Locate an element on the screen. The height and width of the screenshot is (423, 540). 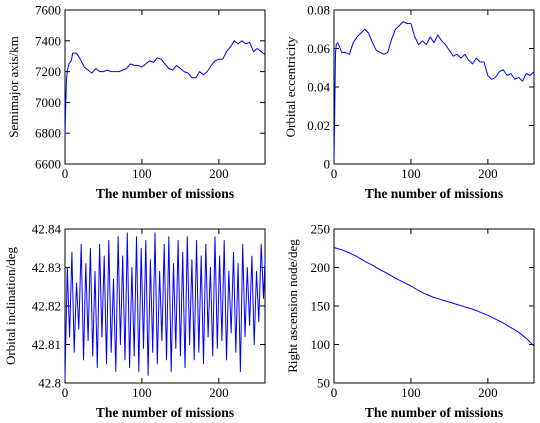
y-tick-label: 42.82 is located at coordinates (46, 306).